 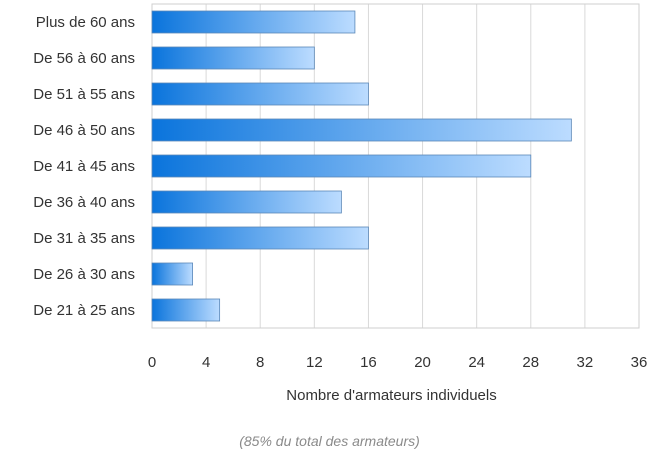 I want to click on category-label: De 46 à 50 ans, so click(x=84, y=130).